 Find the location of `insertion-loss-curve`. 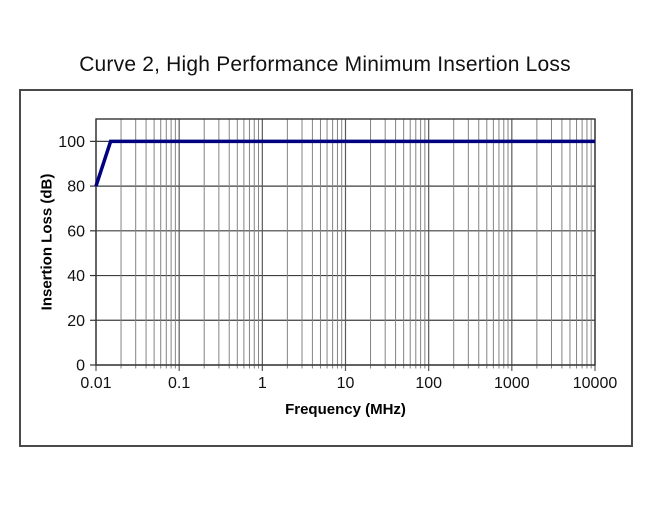

insertion-loss-curve is located at coordinates (344, 163).